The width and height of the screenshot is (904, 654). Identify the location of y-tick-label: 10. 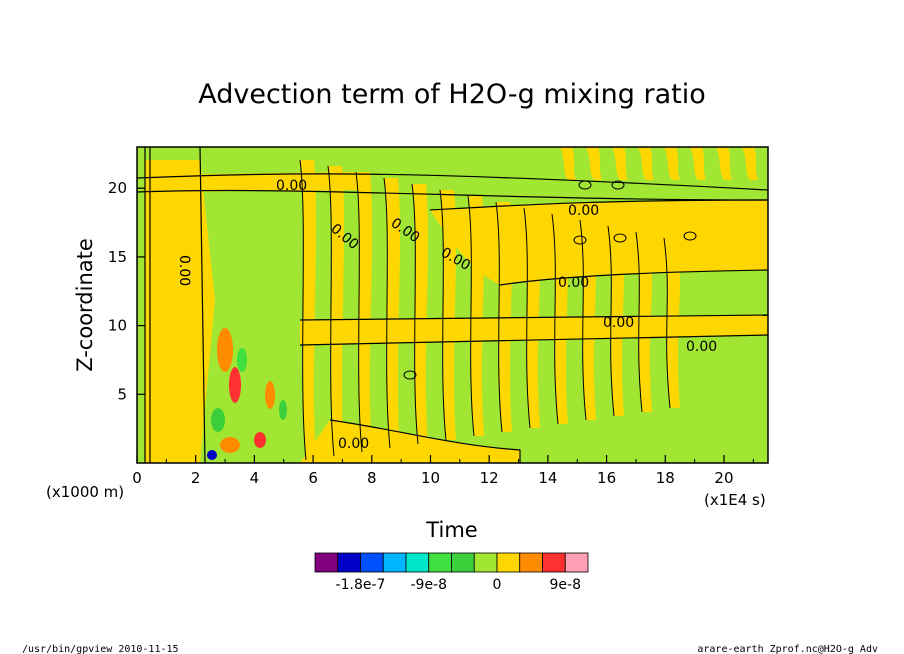
(117, 326).